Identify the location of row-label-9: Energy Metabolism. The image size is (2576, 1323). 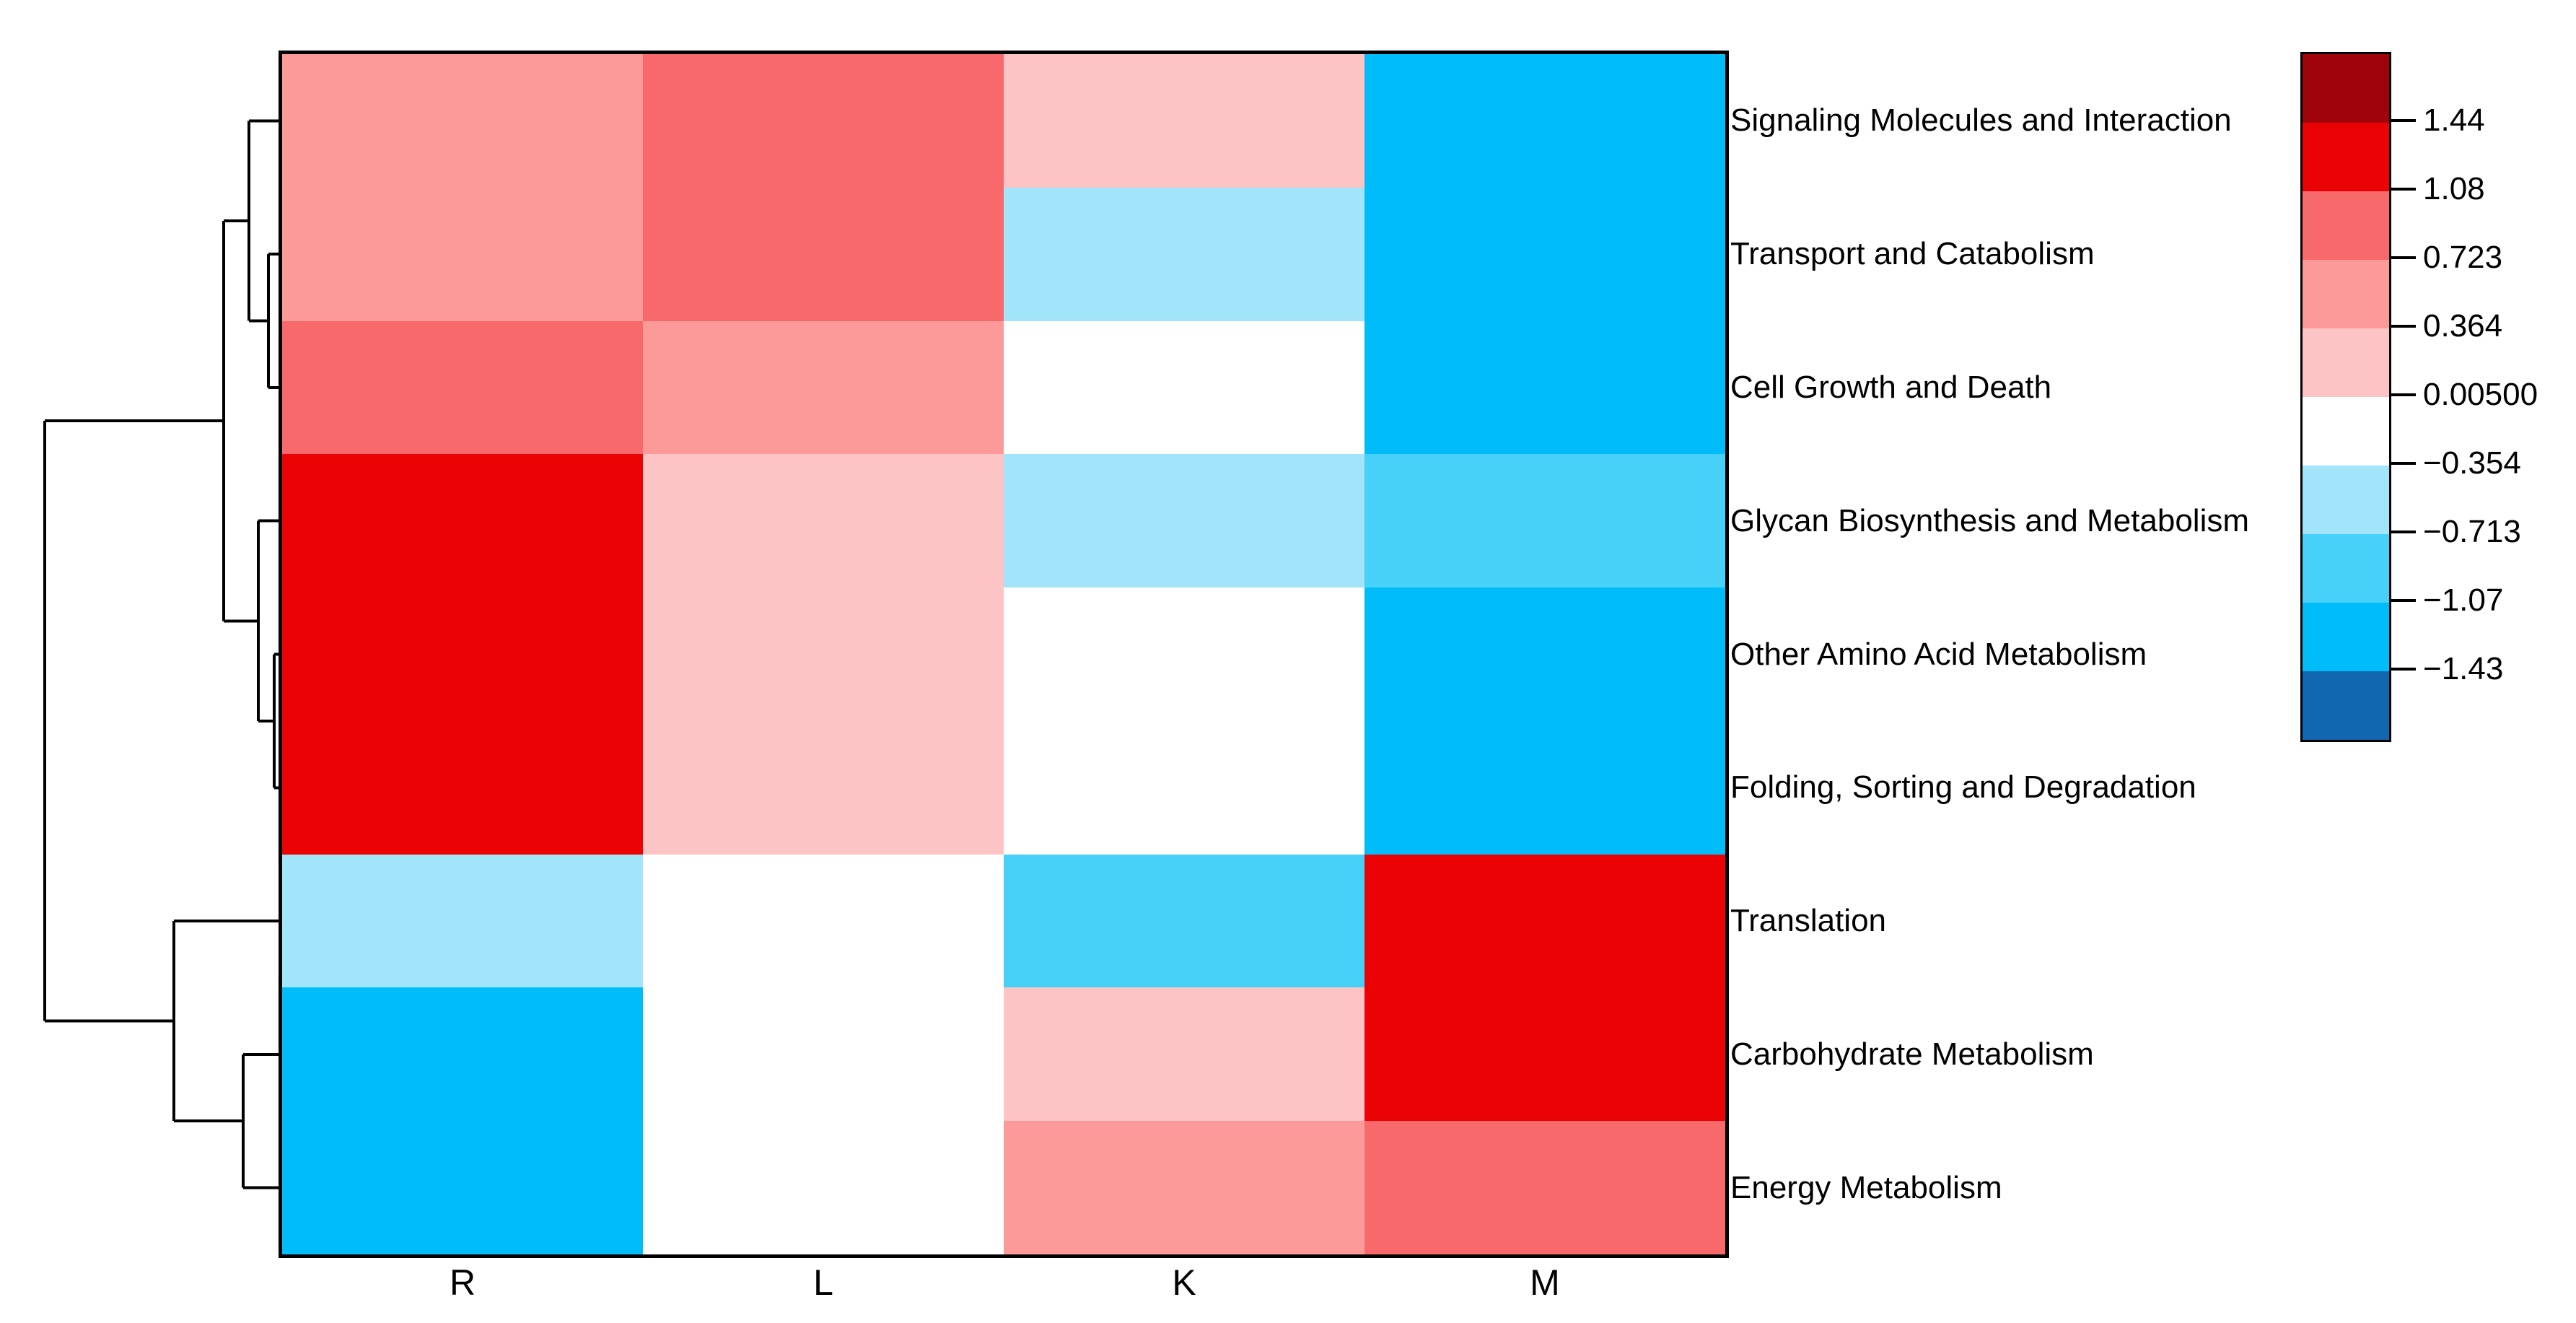
(1866, 1187).